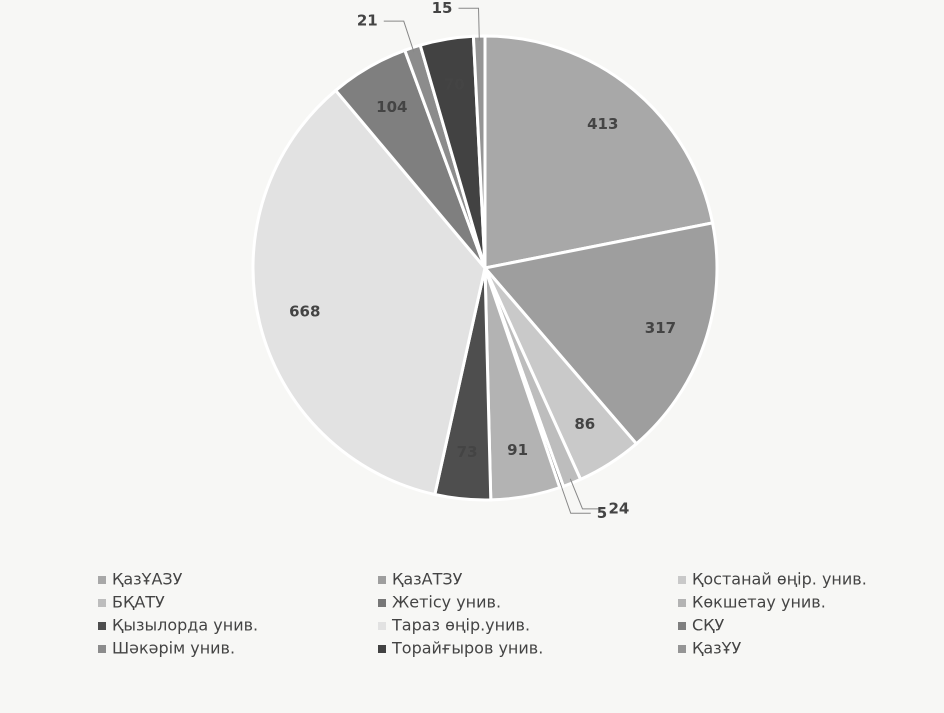 The width and height of the screenshot is (944, 713). I want to click on legend-label: СҚУ, so click(708, 625).